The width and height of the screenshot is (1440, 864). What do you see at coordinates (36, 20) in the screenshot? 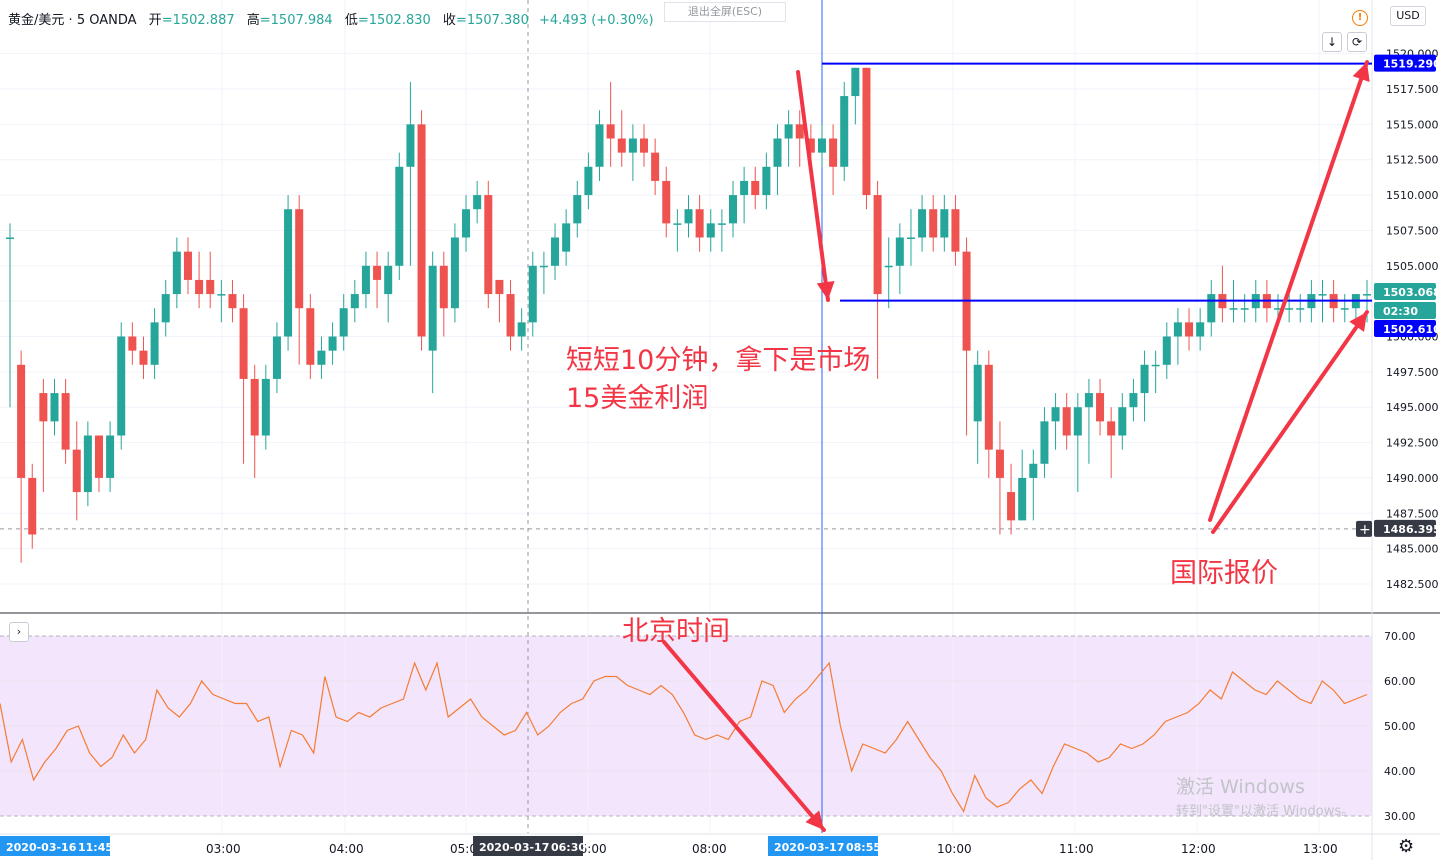
I see `symbol-name: 黄金/美元` at bounding box center [36, 20].